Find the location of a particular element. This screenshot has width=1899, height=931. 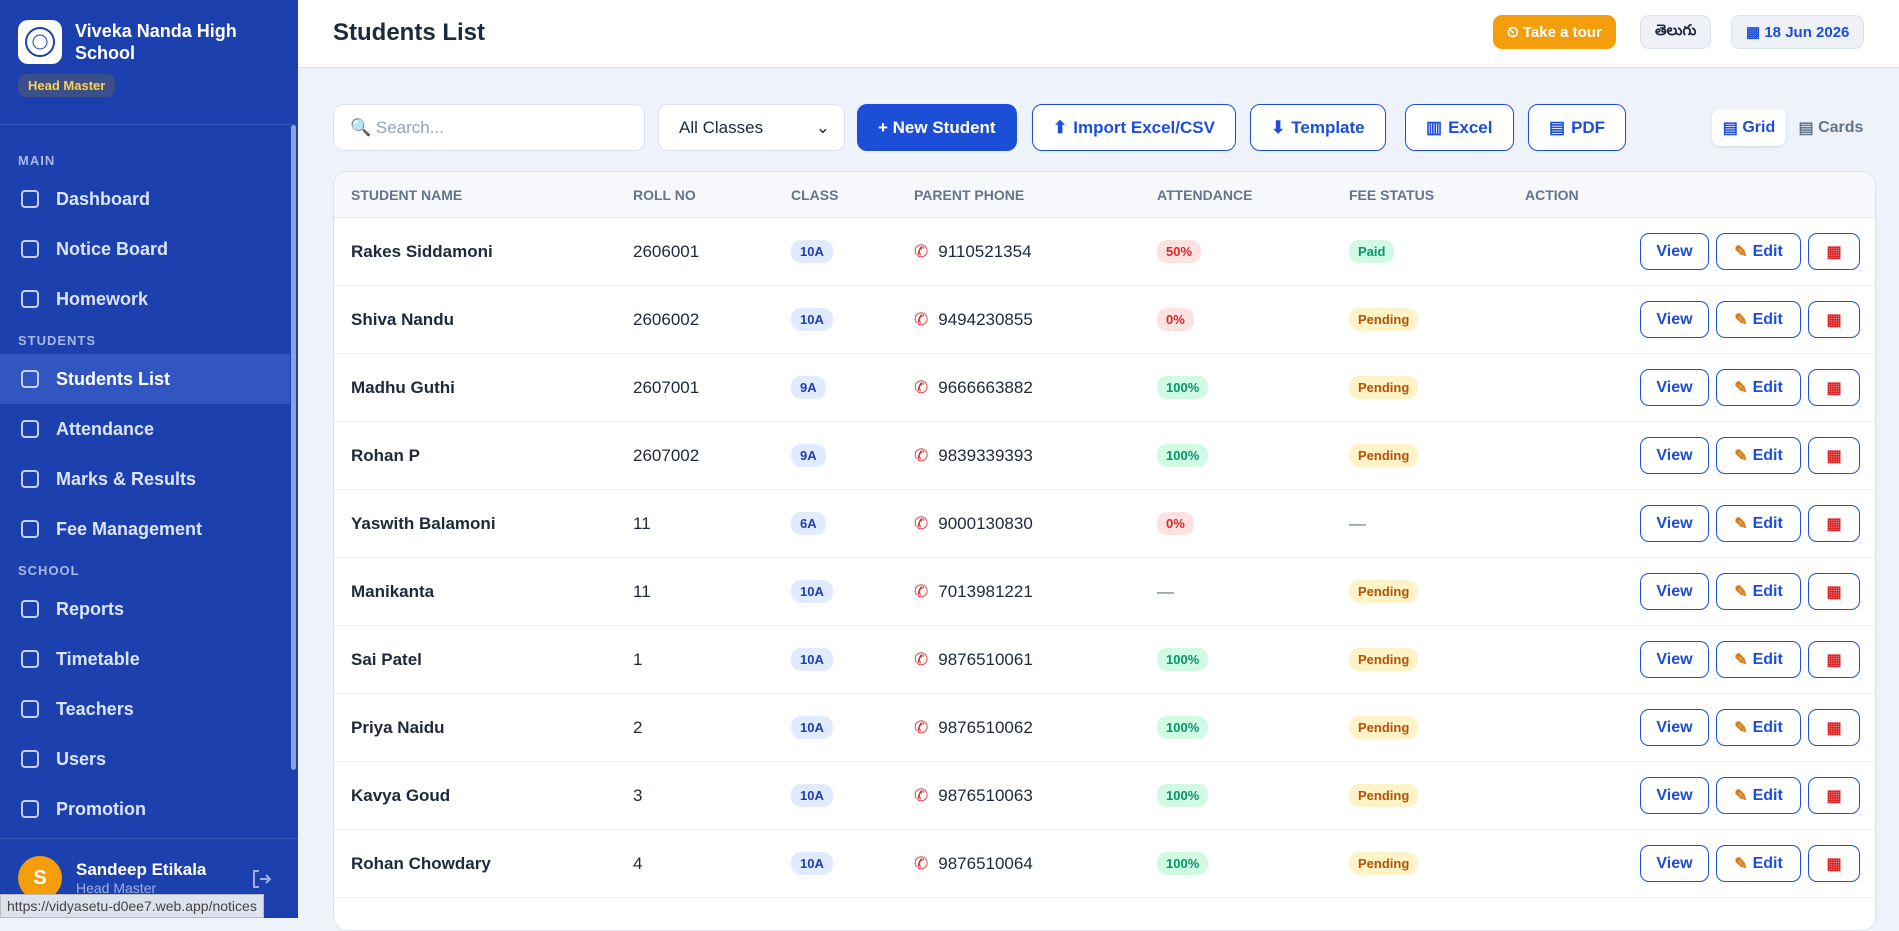

toolbar-button: ⬇ Template is located at coordinates (1318, 127).